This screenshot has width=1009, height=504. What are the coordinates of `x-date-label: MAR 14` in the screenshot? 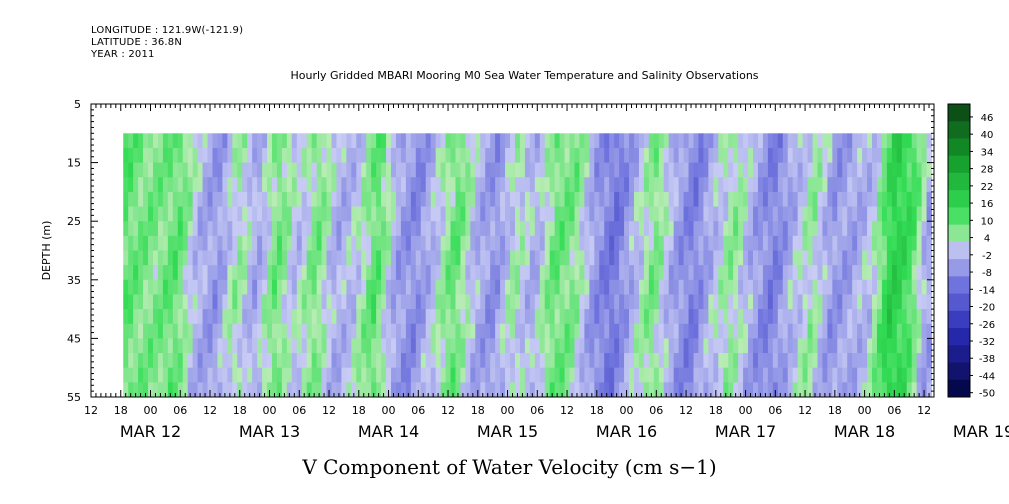 It's located at (388, 431).